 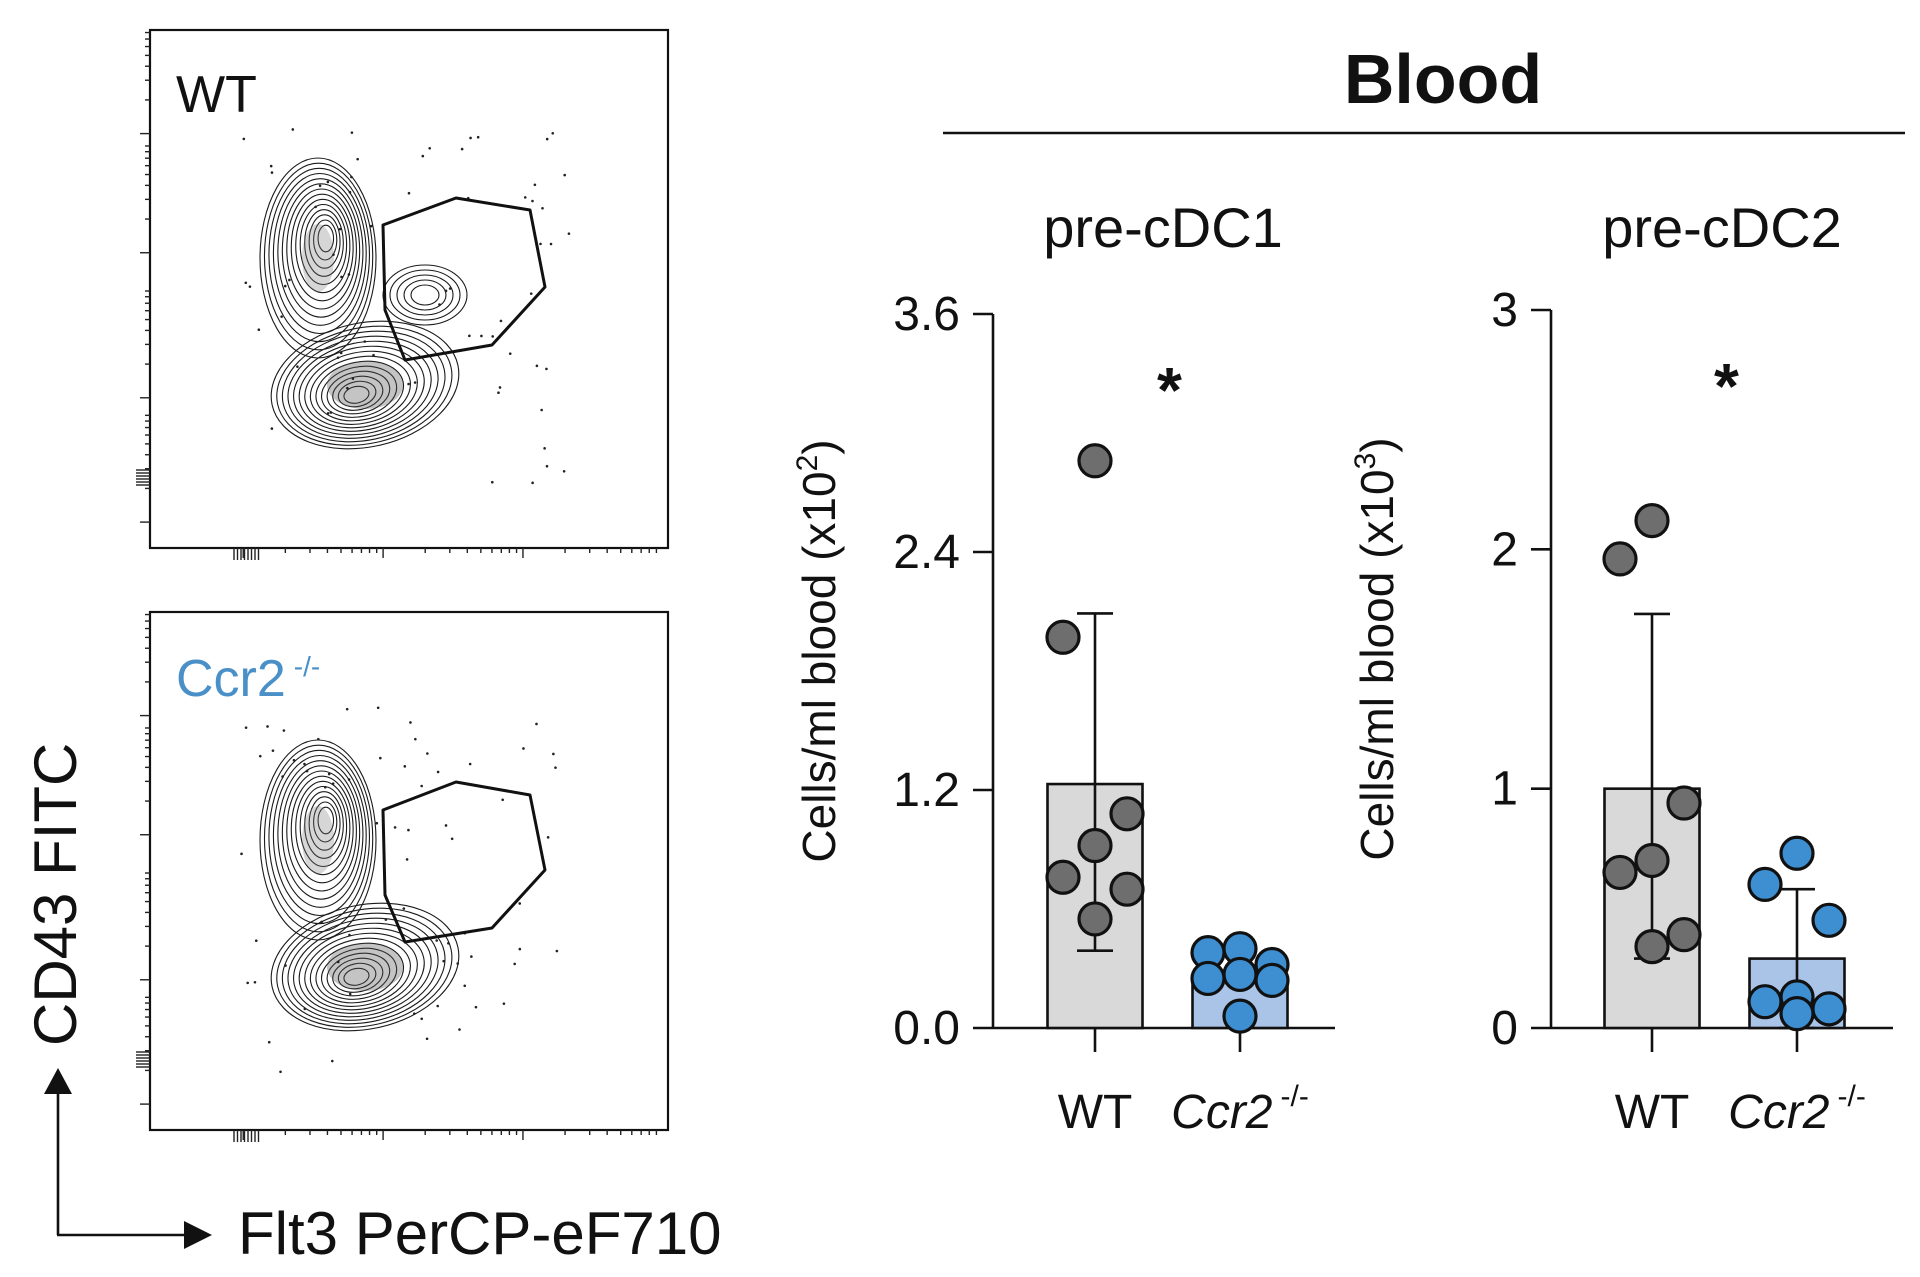 I want to click on gate-polygon, so click(x=464, y=862).